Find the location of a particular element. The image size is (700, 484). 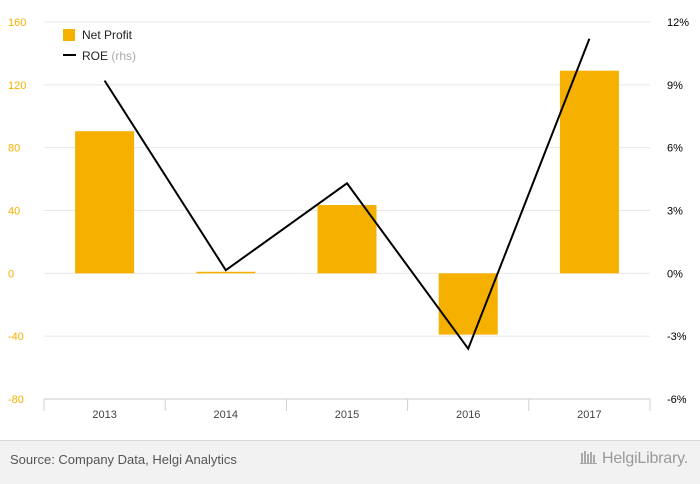

x-tick-label: 2017 is located at coordinates (589, 415).